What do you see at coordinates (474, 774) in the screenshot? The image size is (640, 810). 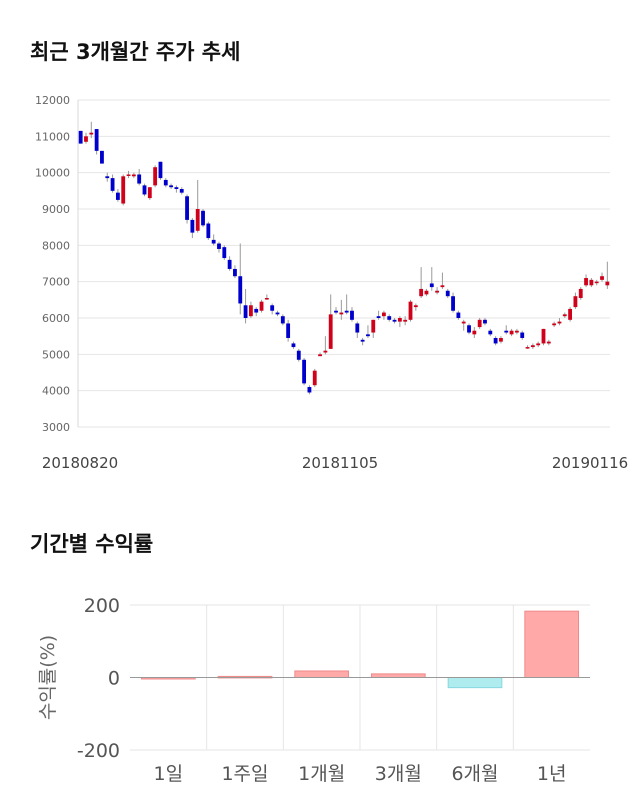 I see `x-category-label: 6개월` at bounding box center [474, 774].